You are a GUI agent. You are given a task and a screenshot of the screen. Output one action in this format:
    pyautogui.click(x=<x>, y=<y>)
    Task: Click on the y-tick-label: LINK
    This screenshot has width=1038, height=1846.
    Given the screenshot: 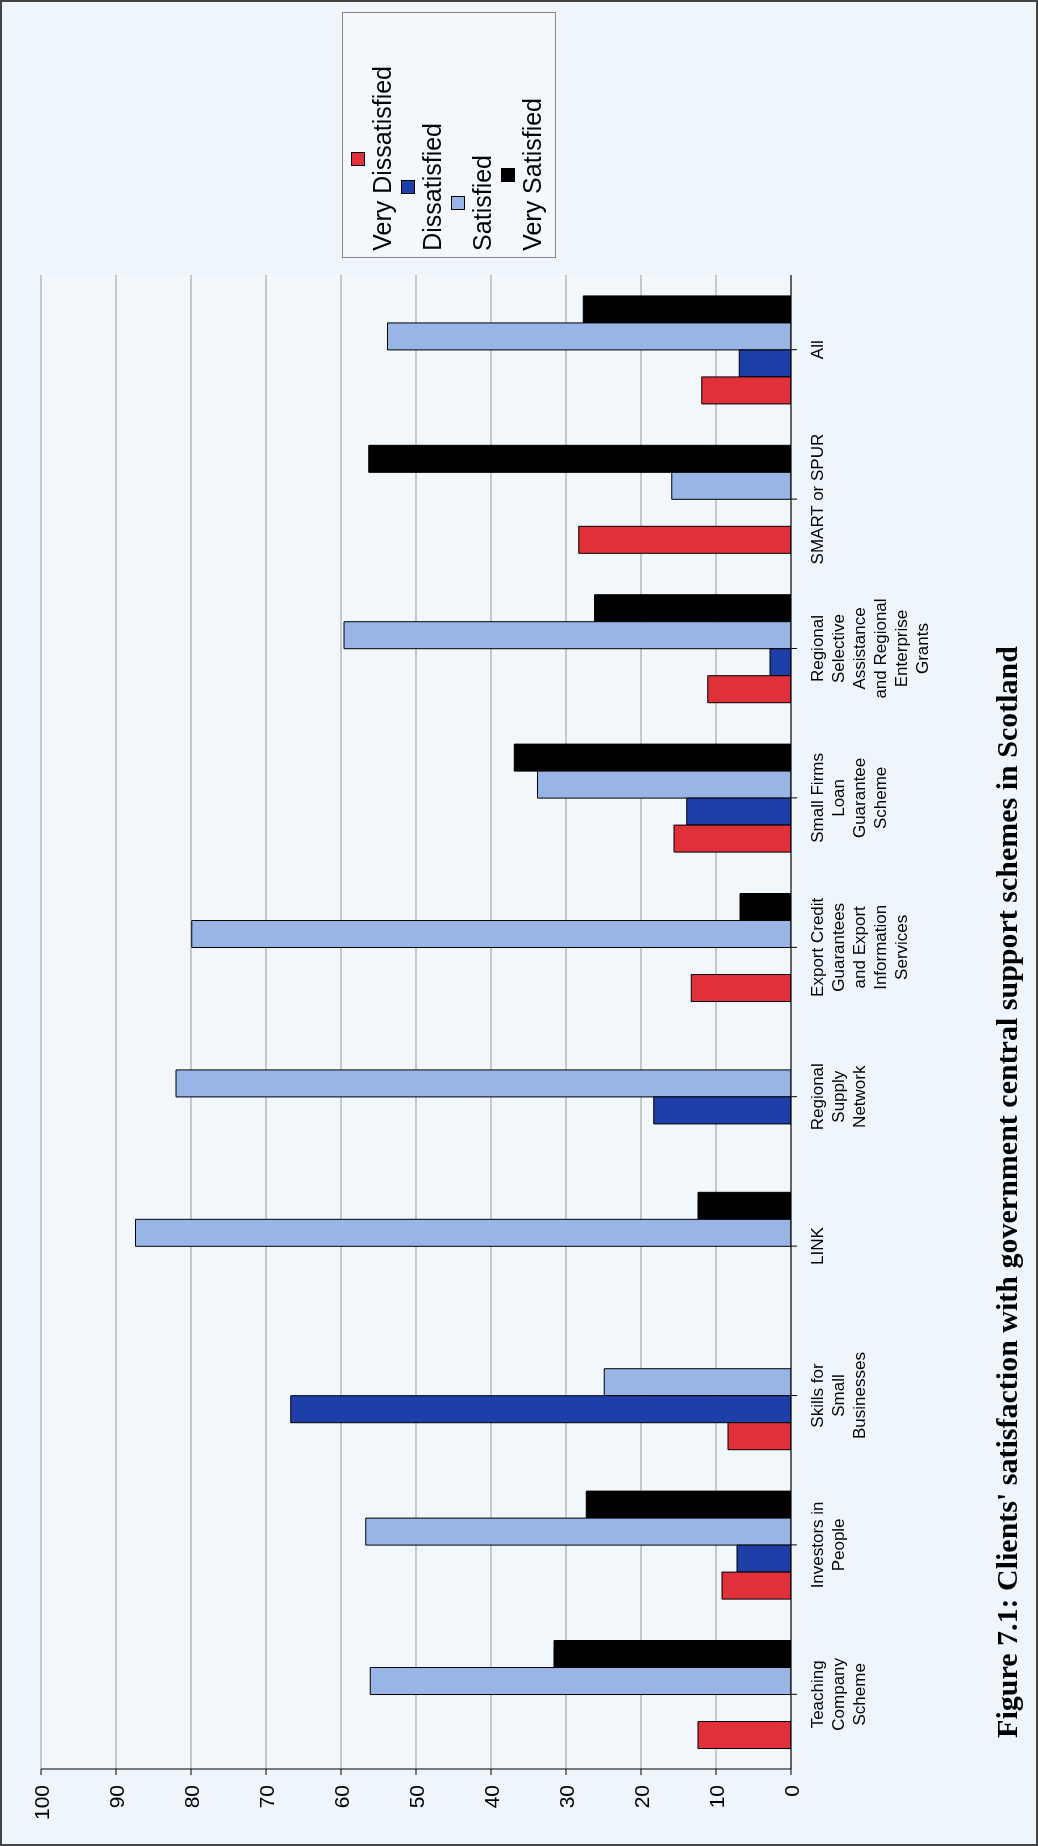 What is the action you would take?
    pyautogui.click(x=817, y=1245)
    